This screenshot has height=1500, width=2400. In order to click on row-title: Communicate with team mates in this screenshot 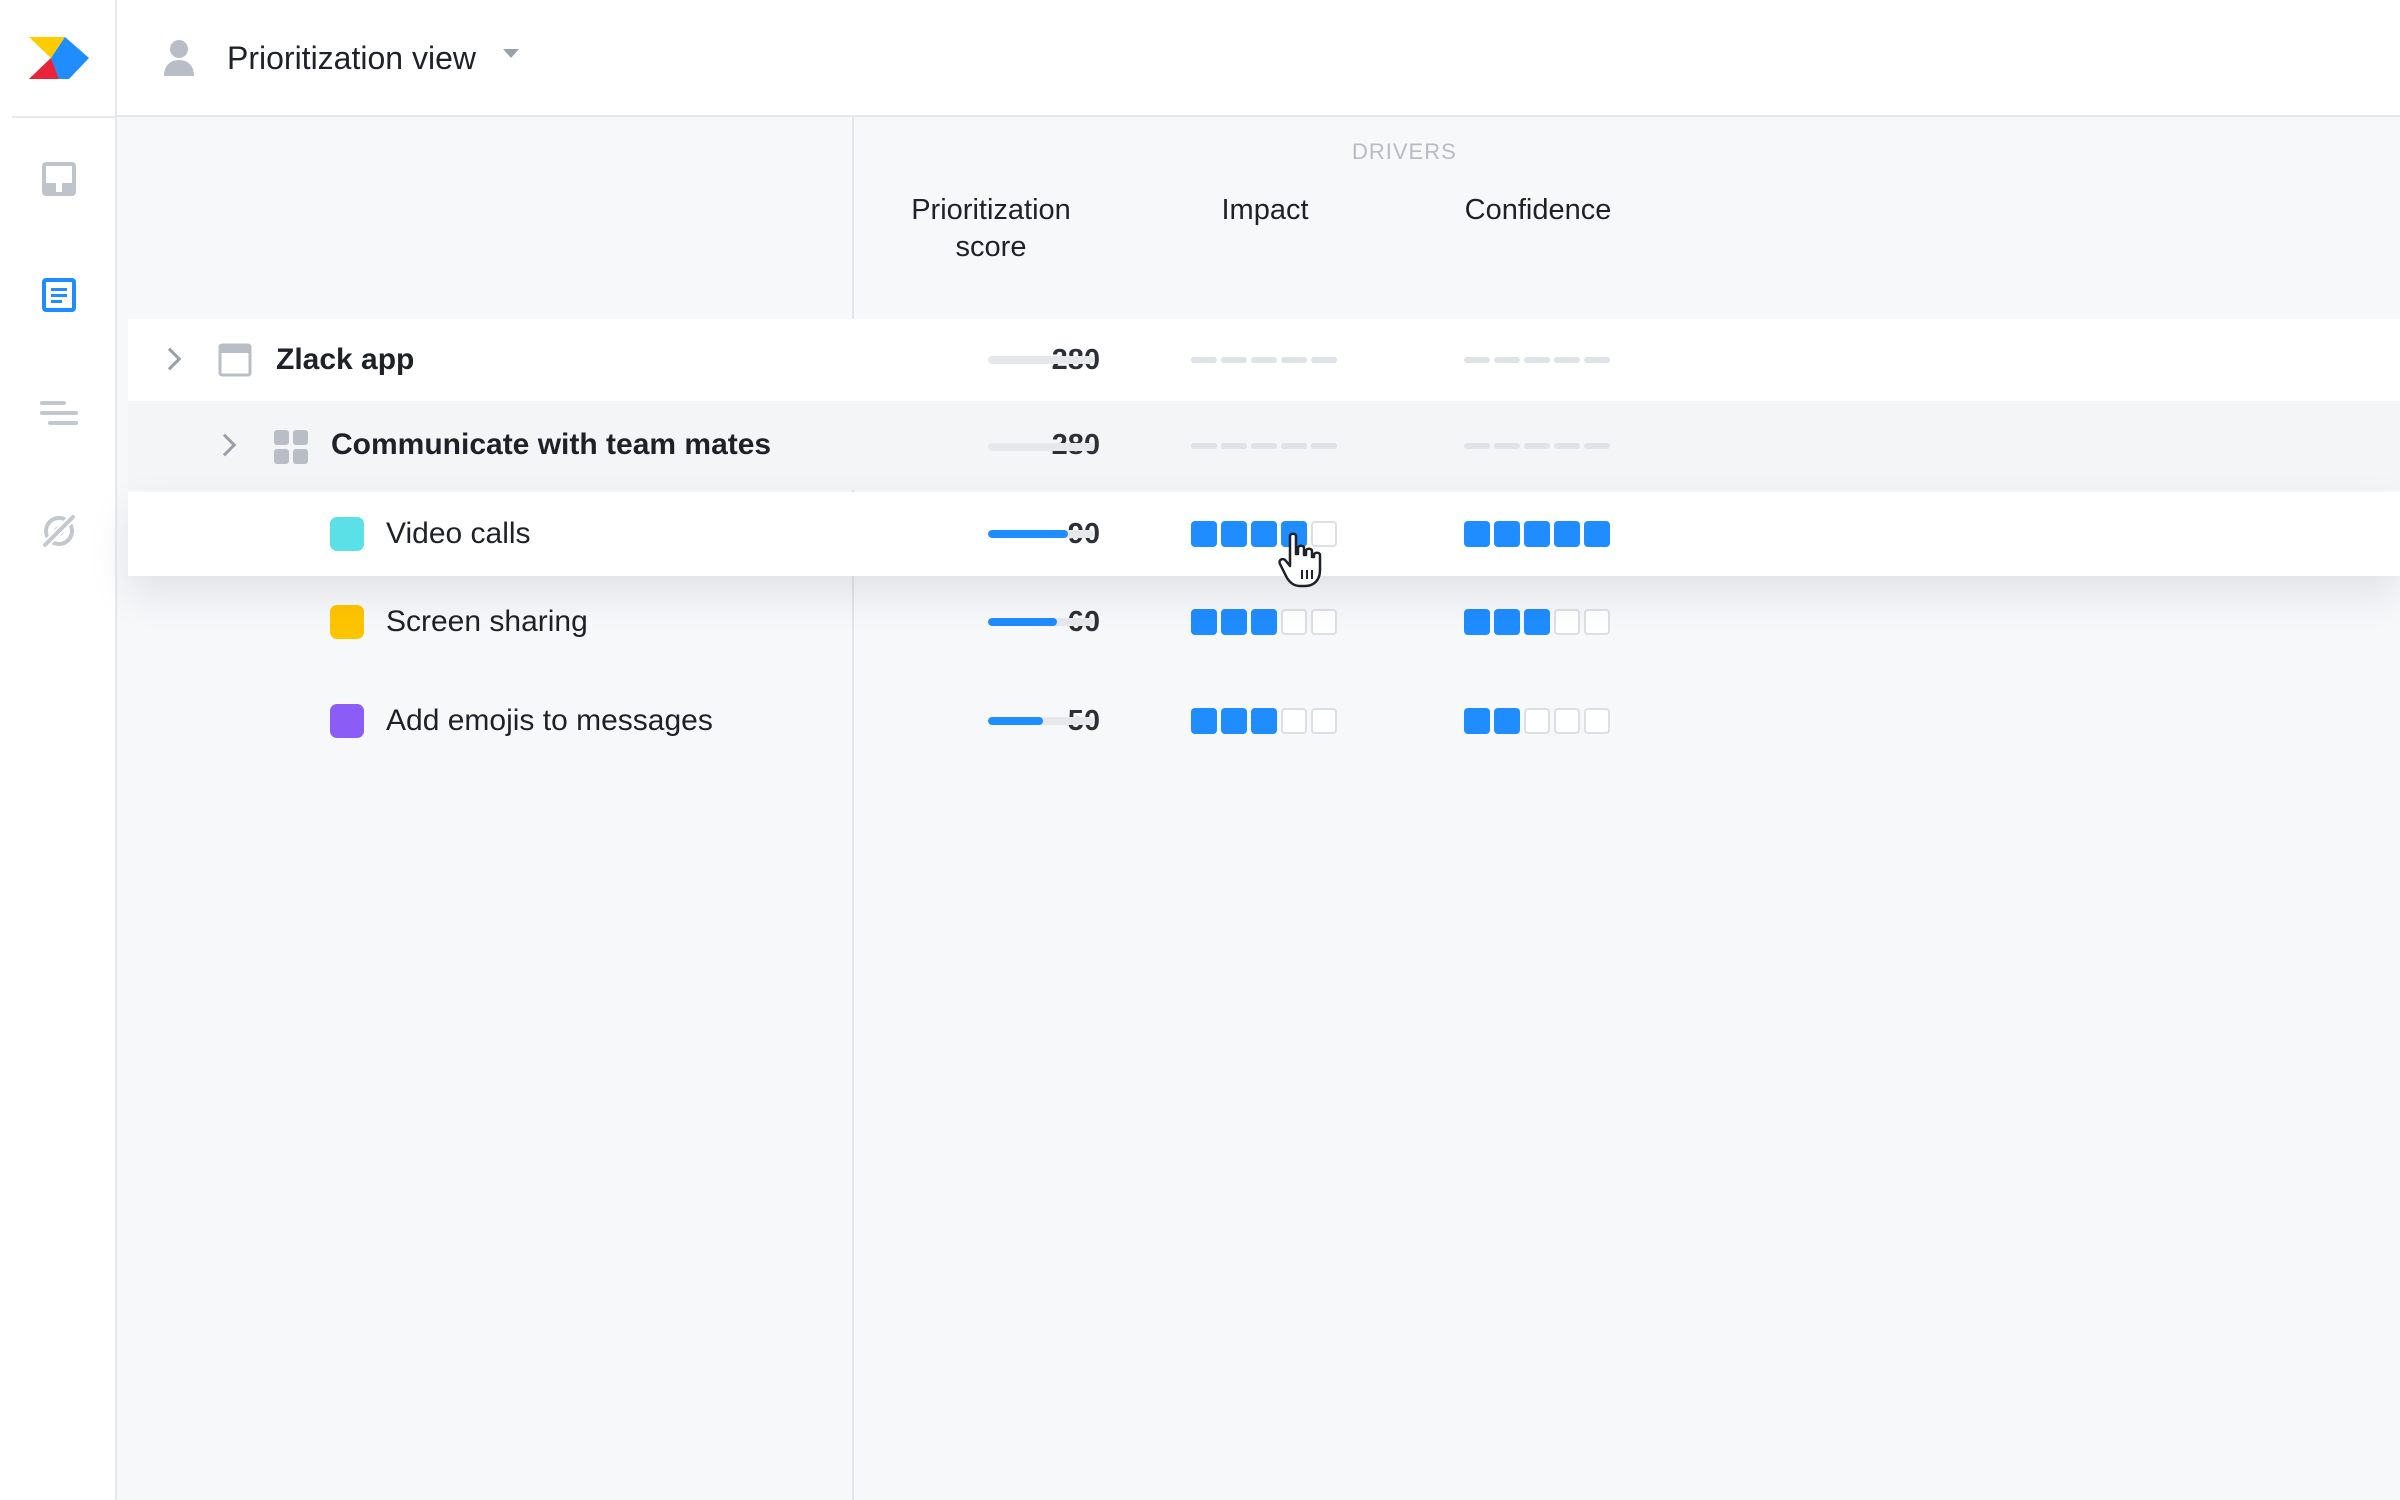, I will do `click(551, 444)`.